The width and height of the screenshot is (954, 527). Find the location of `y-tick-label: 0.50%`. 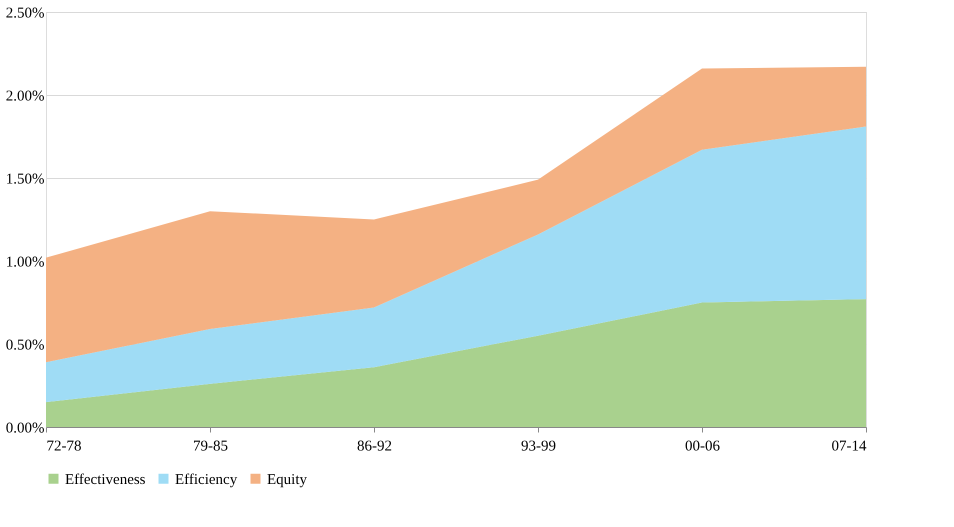

y-tick-label: 0.50% is located at coordinates (25, 346).